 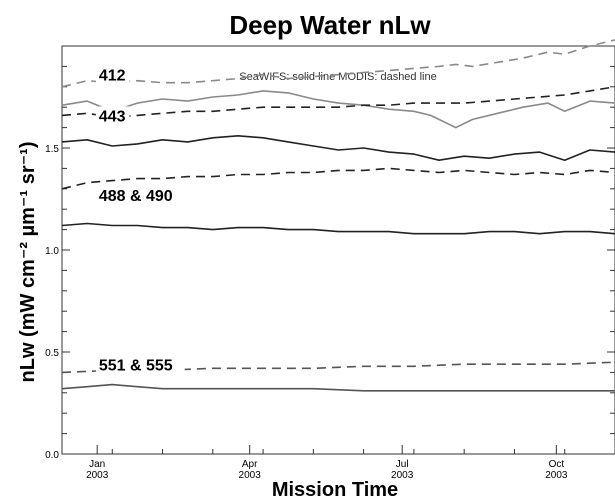 I want to click on band-label: 412, so click(x=112, y=76).